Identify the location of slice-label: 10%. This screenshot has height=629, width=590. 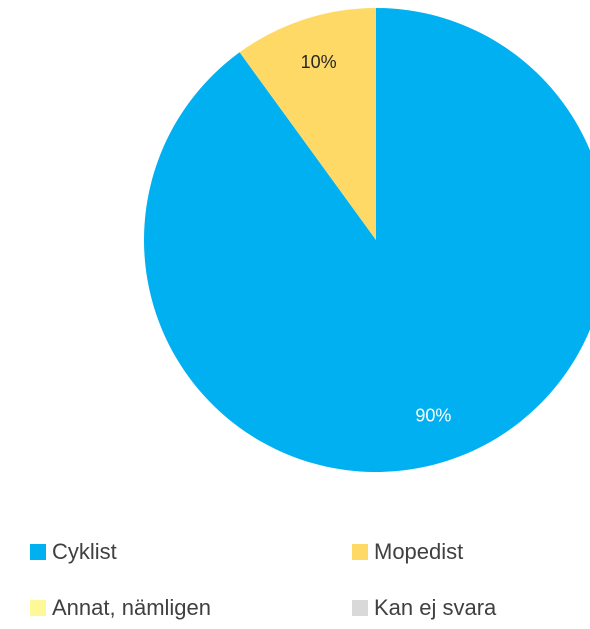
(319, 62).